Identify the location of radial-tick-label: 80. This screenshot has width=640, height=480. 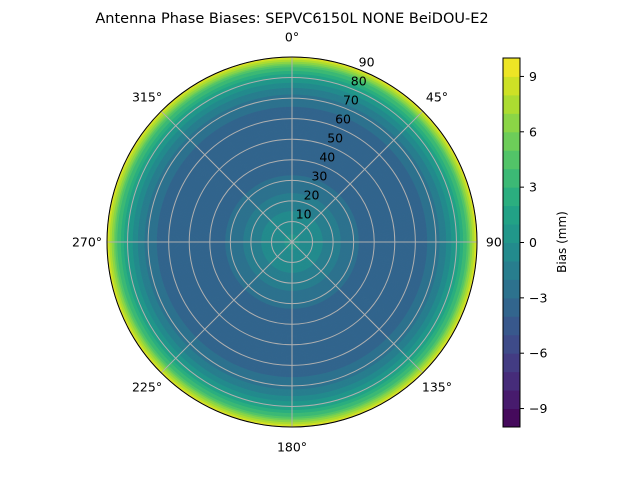
(359, 80).